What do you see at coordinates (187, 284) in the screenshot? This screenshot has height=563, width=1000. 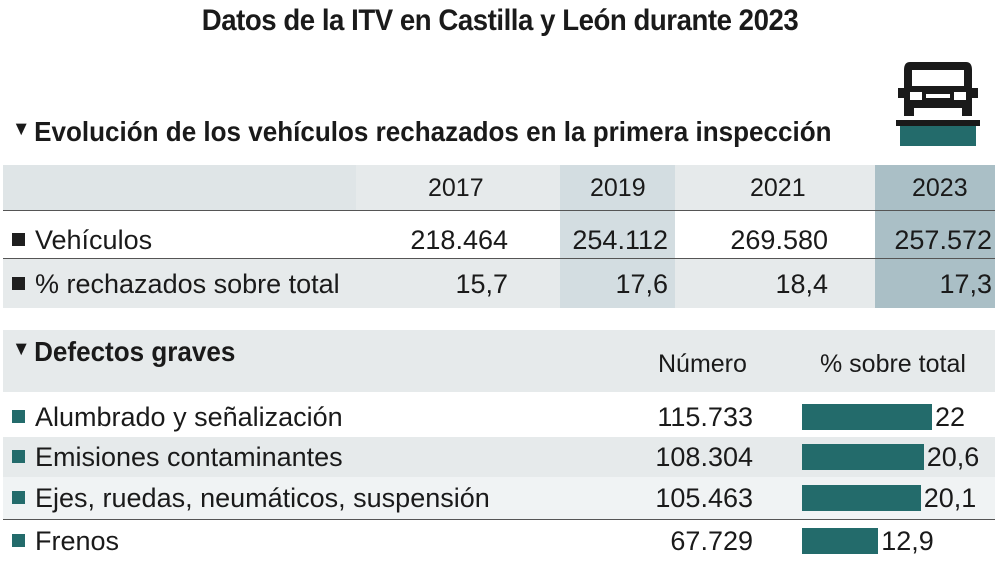 I see `row-label-text: % rechazados sobre total` at bounding box center [187, 284].